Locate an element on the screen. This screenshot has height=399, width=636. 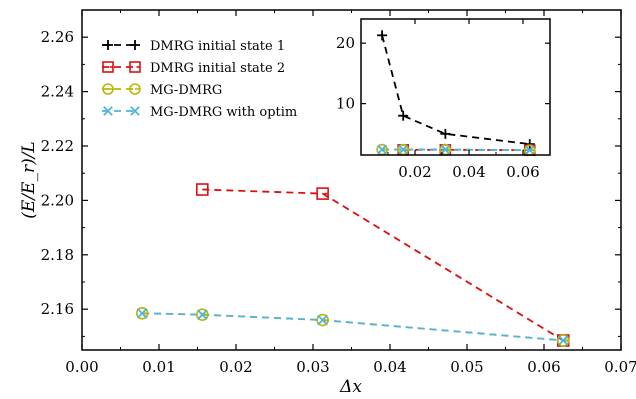
y-tick-label: 2.18 is located at coordinates (57, 255).